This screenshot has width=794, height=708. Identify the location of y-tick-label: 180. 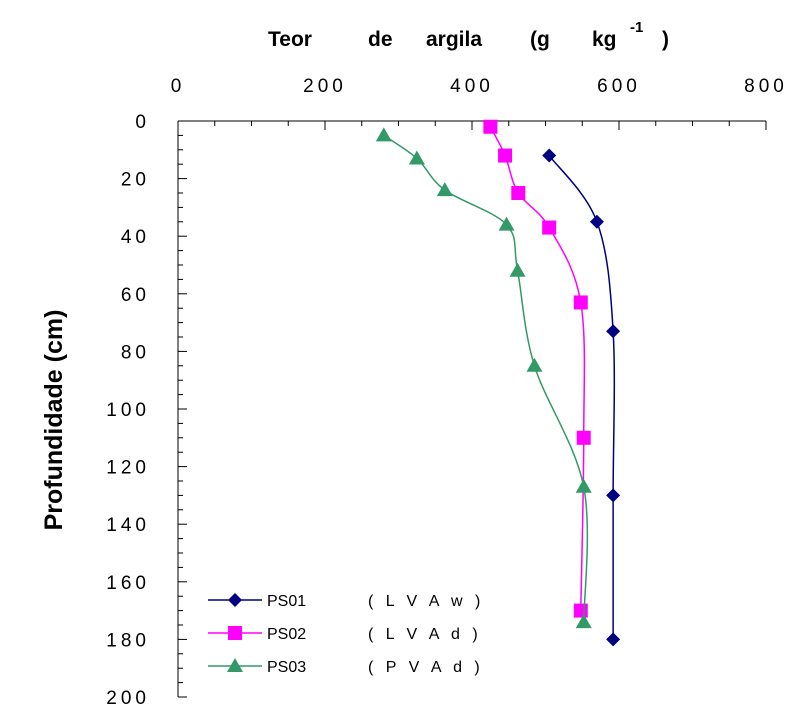
(128, 640).